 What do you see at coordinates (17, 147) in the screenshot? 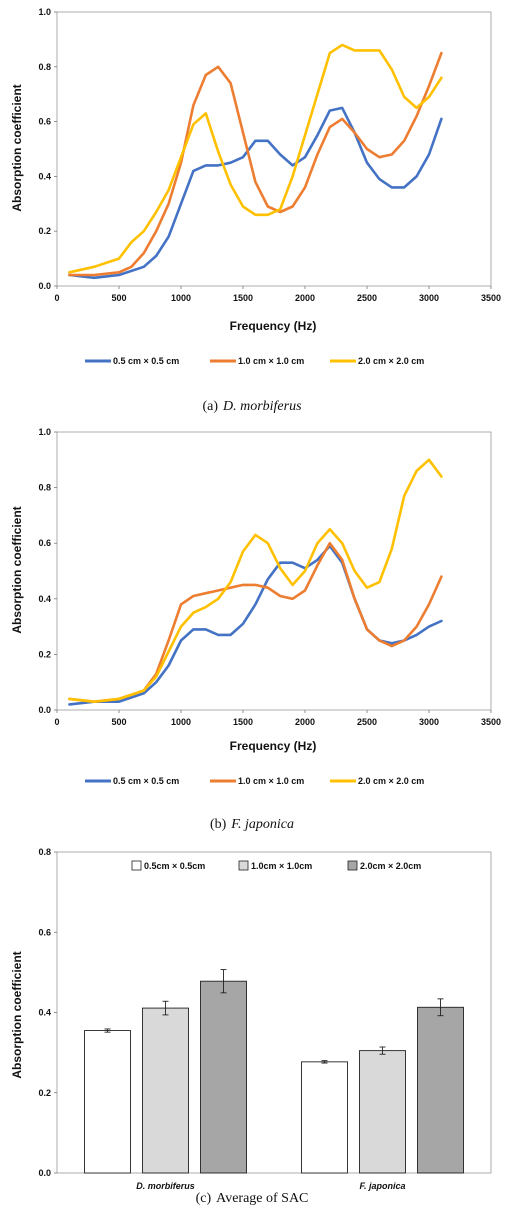
I see `y-axis-label-a: Absorption coefficient` at bounding box center [17, 147].